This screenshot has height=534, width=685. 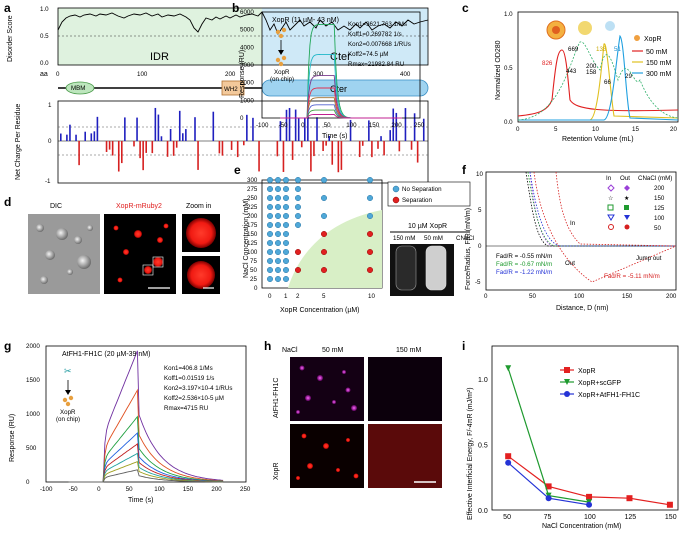 What do you see at coordinates (142, 74) in the screenshot?
I see `aa-tick-100: 100` at bounding box center [142, 74].